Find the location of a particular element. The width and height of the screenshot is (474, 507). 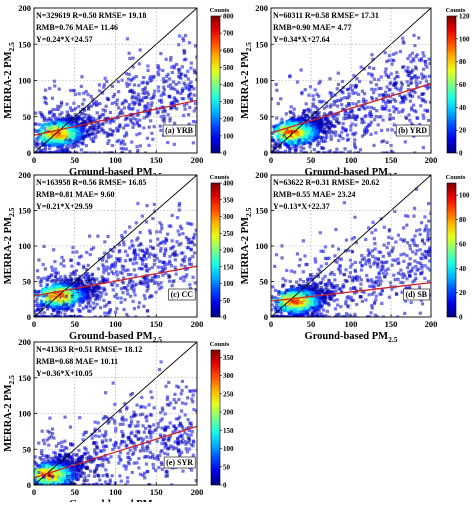

y-tick-label: 150 is located at coordinates (24, 211).